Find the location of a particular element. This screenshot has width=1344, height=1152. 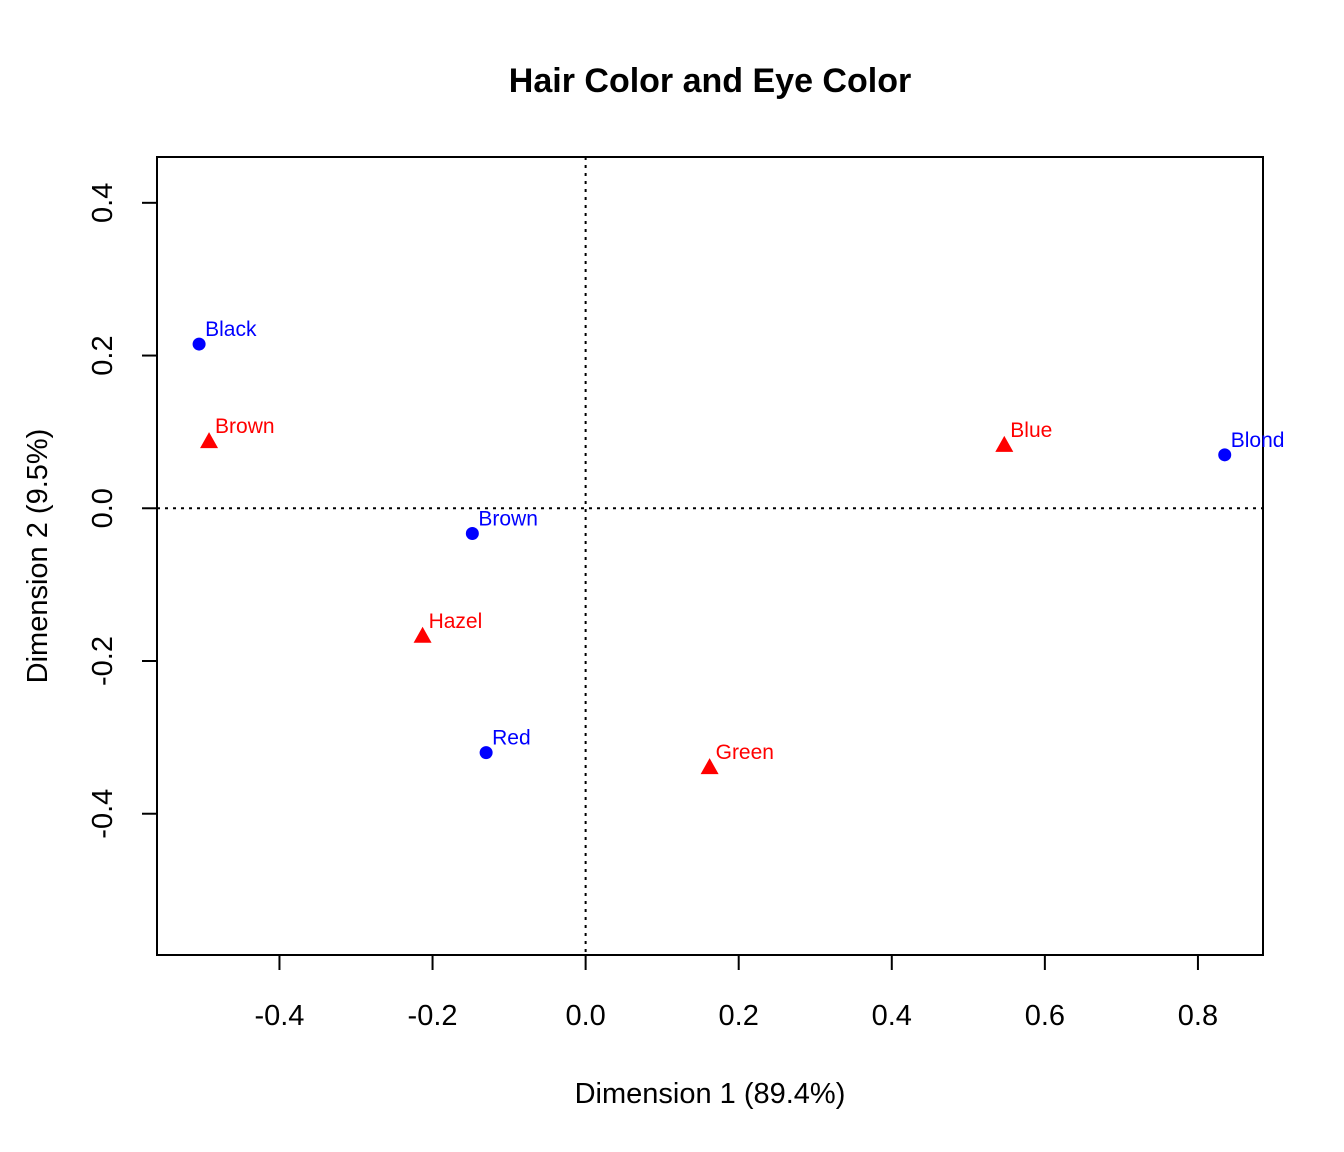

point-brown-circle is located at coordinates (472, 533).